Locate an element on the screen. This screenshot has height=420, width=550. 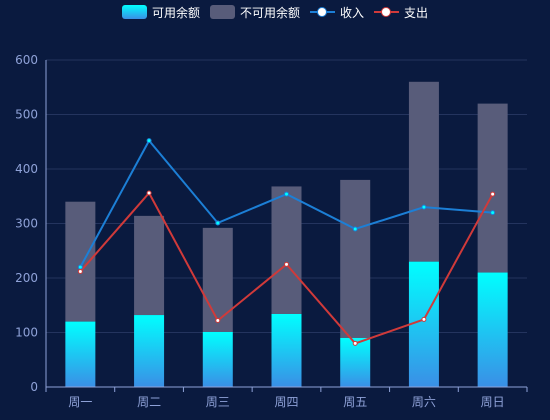
legend: 可用余额 不可用余额 收入 支出 is located at coordinates (275, 12).